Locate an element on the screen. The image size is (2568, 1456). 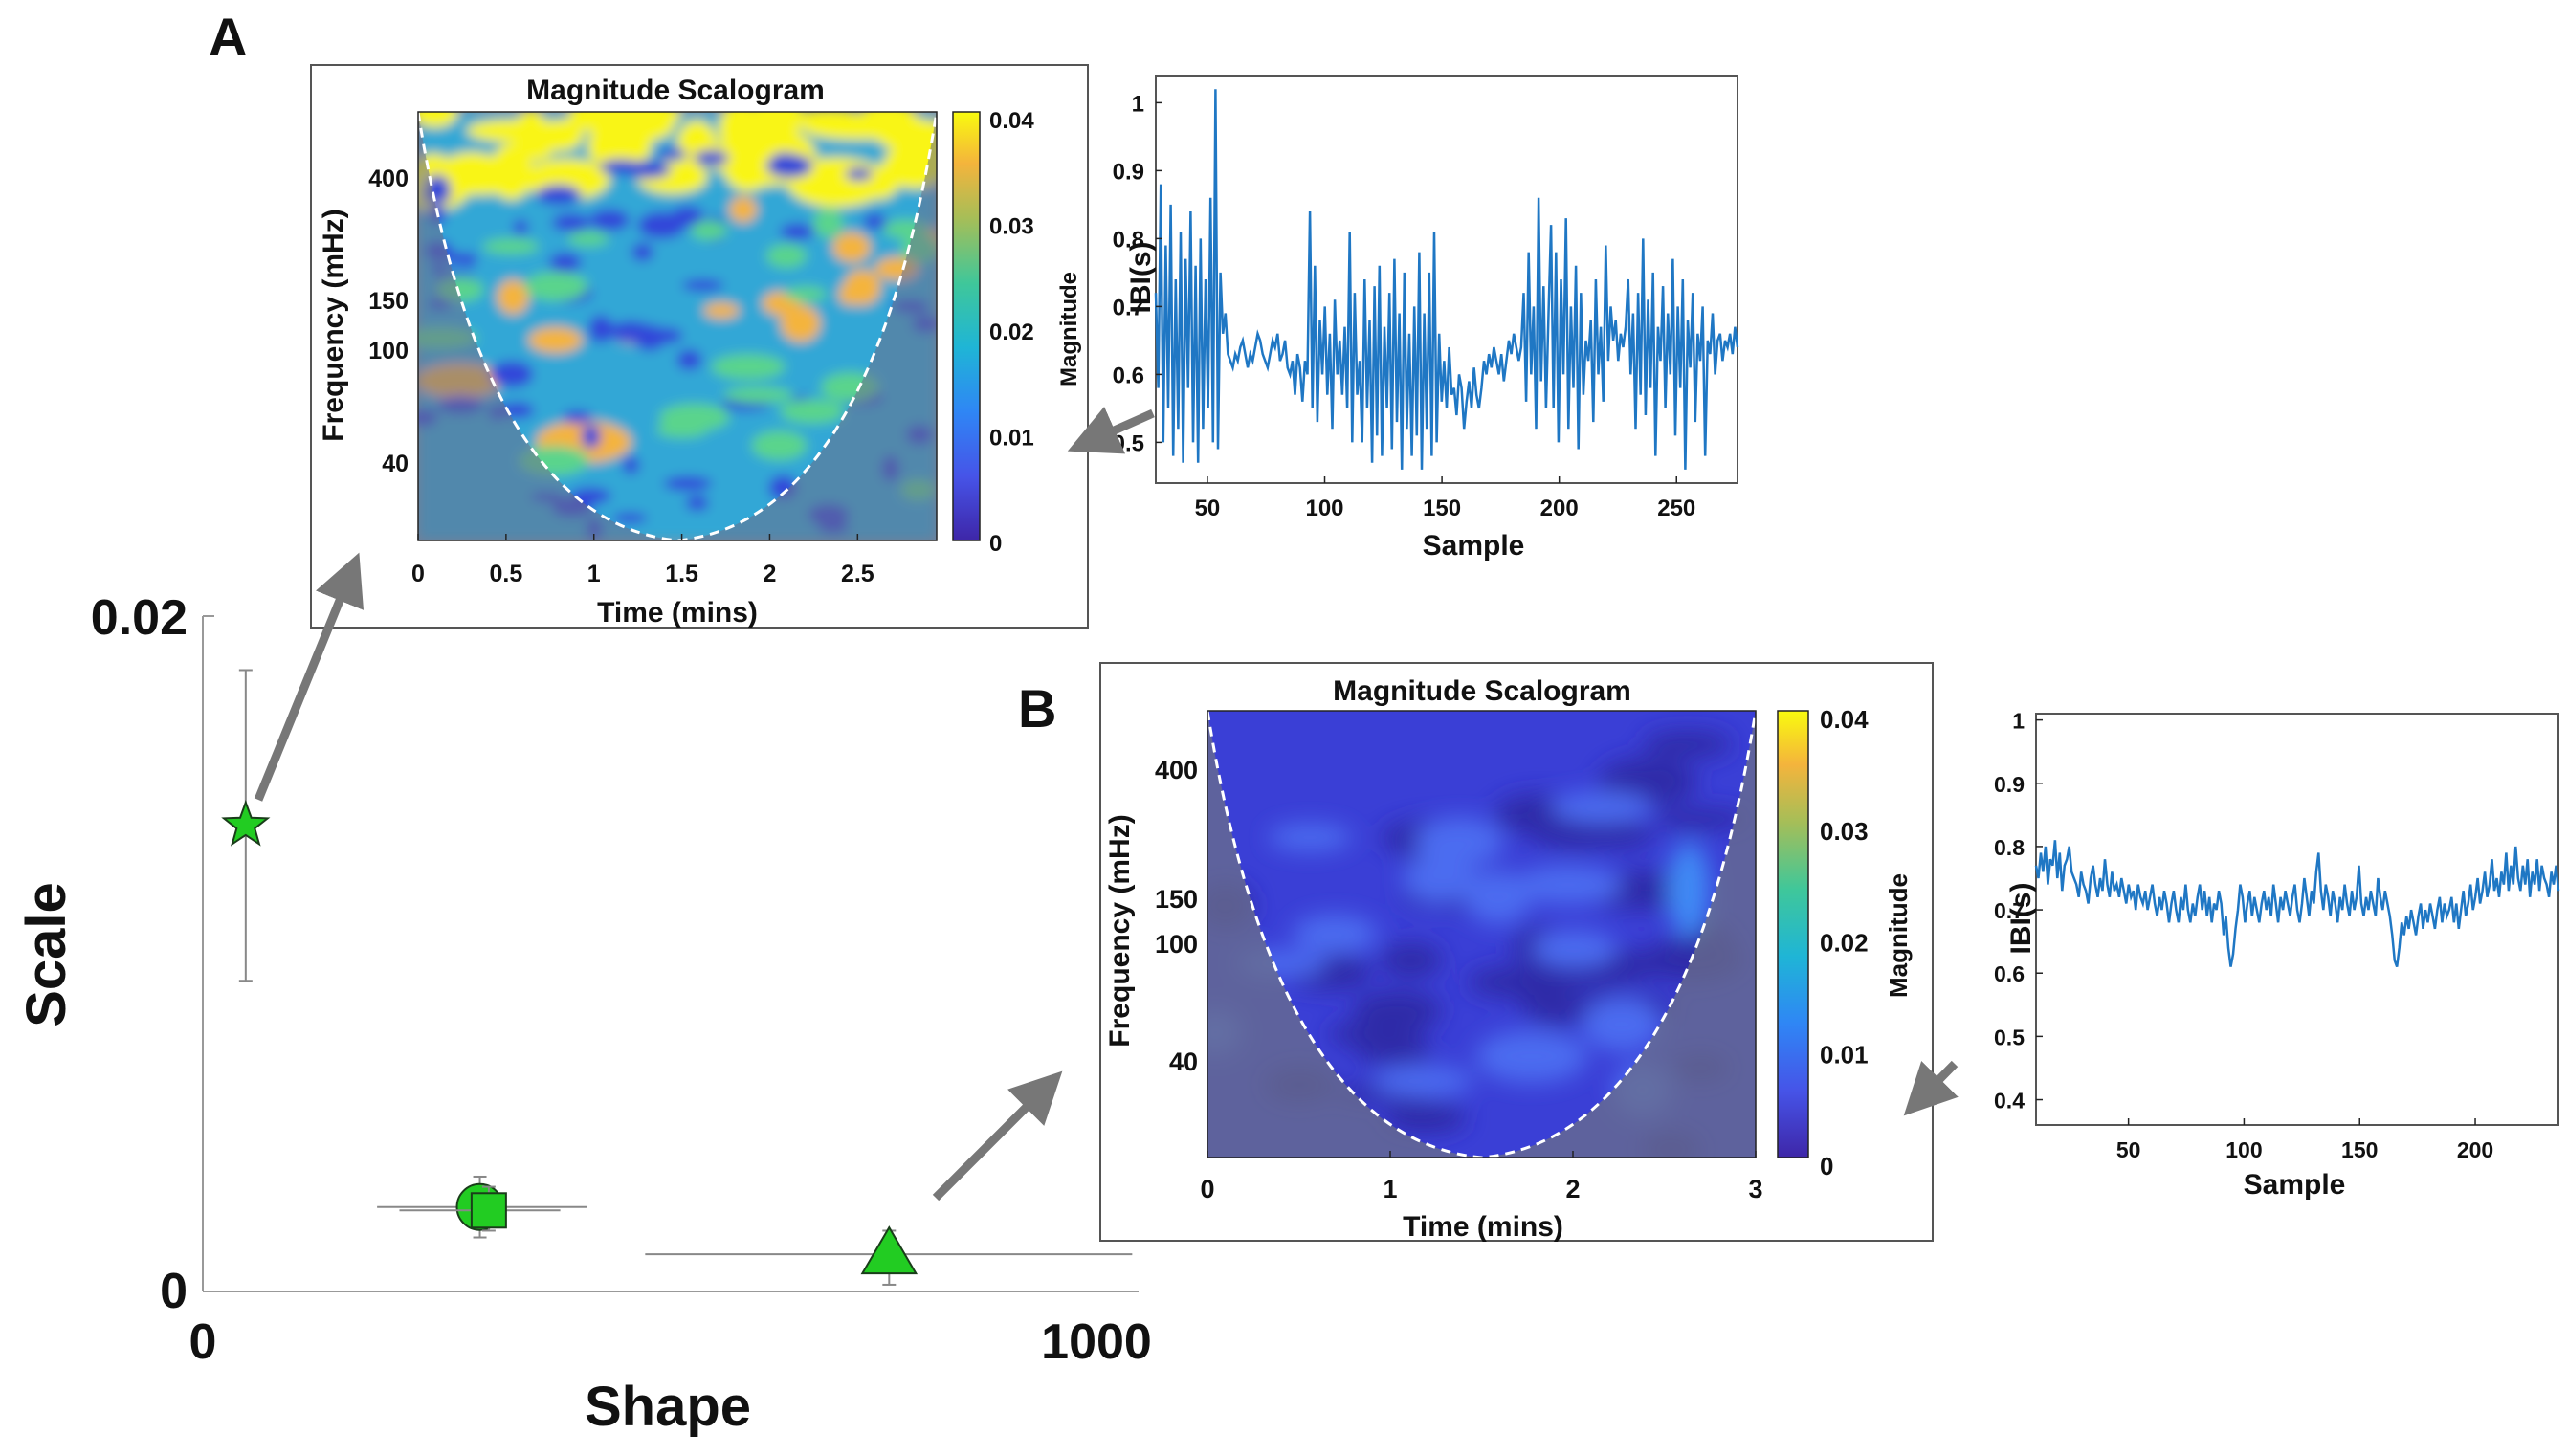
scal-xtick-label: 2.5 is located at coordinates (857, 574).